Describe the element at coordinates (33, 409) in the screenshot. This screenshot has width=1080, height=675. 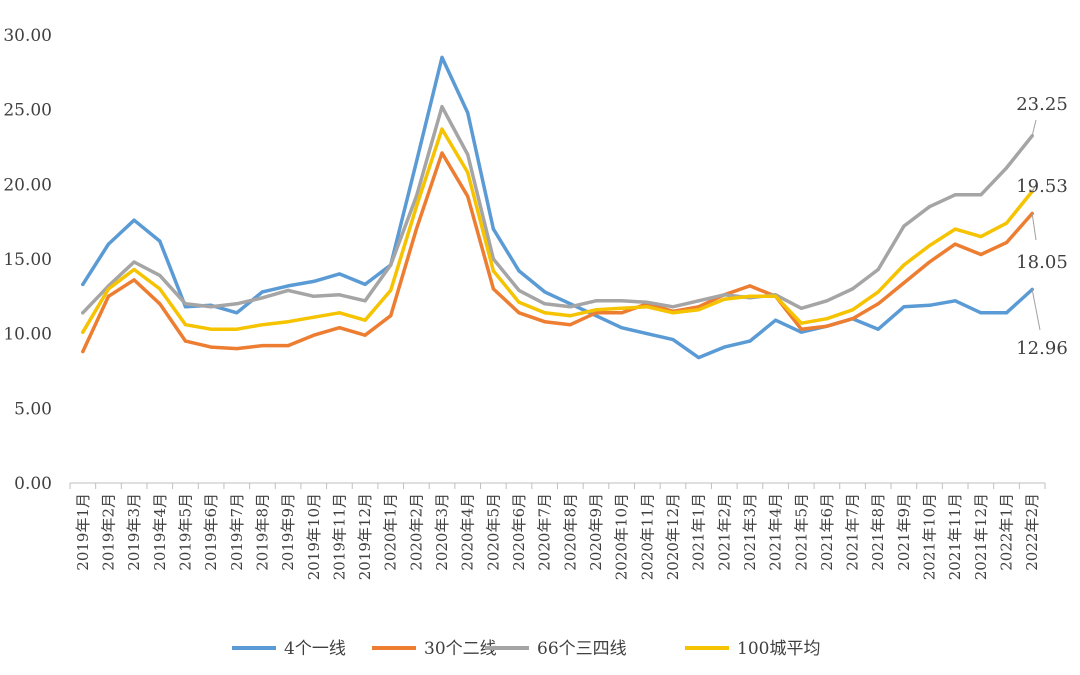
I see `y-tick-label: 5.00` at that location.